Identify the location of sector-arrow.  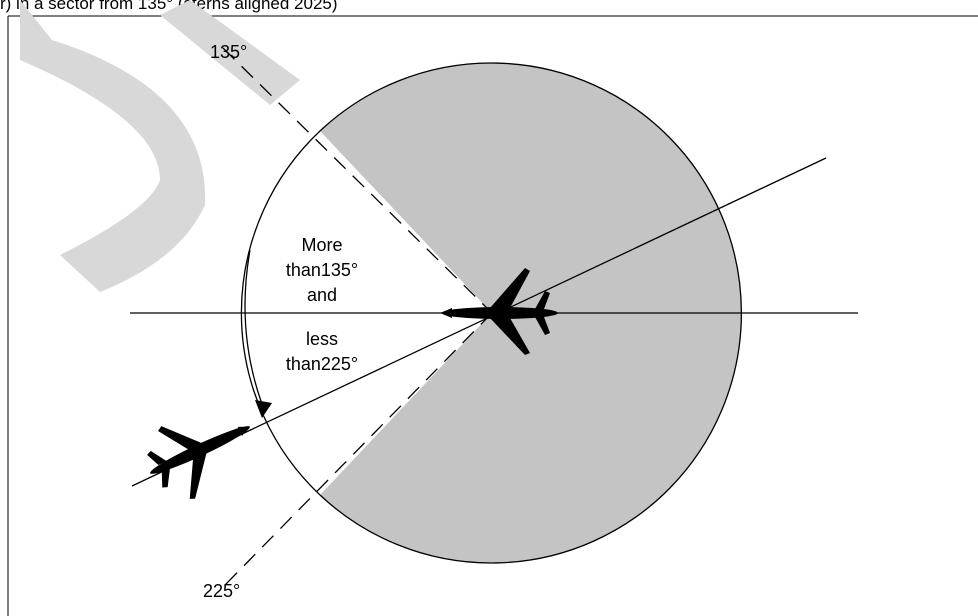
(255, 331).